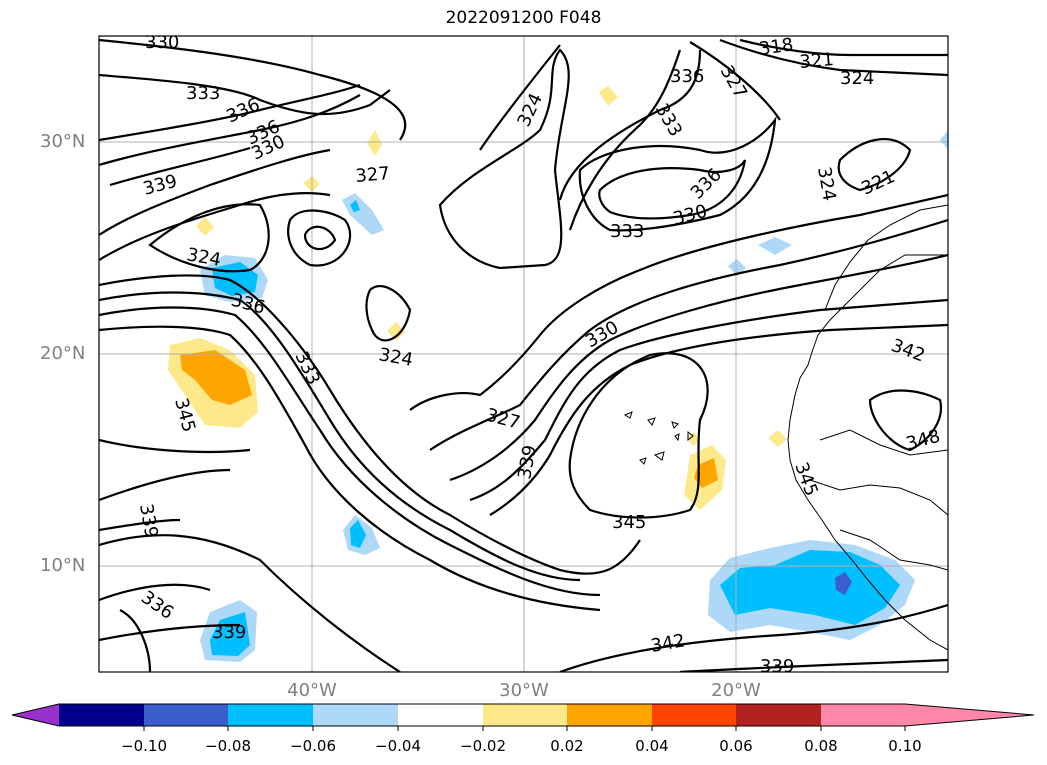 This screenshot has height=765, width=1047. What do you see at coordinates (524, 690) in the screenshot?
I see `lon-label-30w: 30°W` at bounding box center [524, 690].